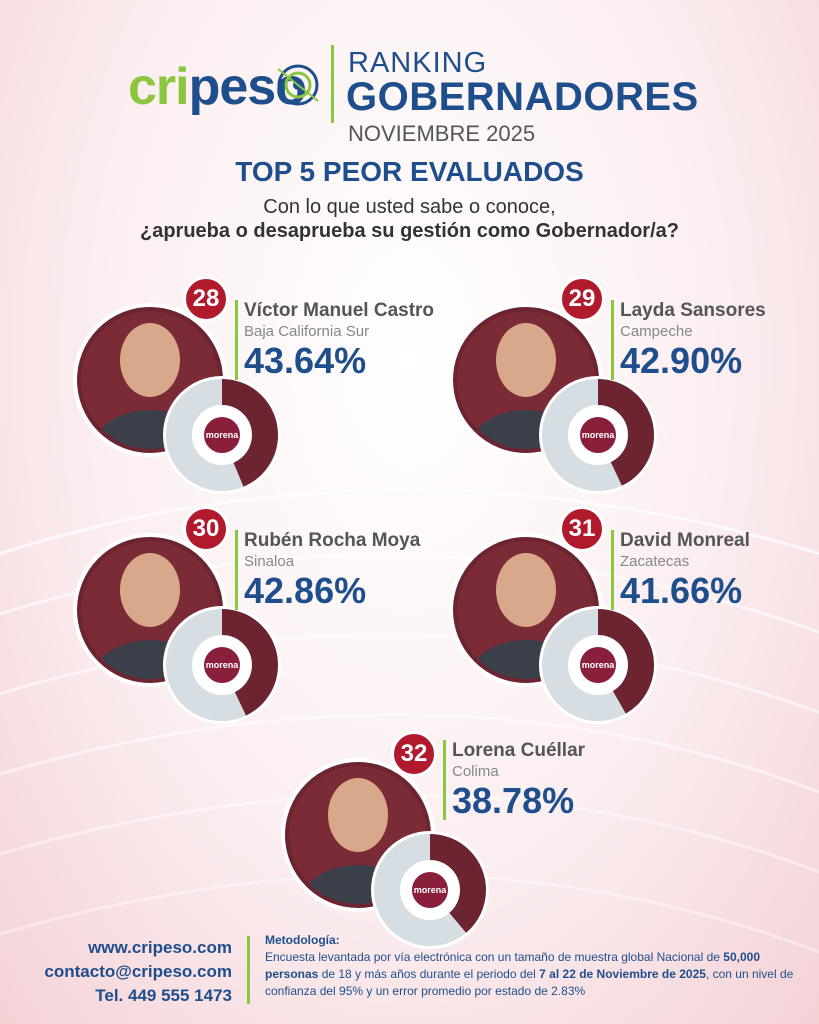 The width and height of the screenshot is (819, 1024). I want to click on governor-name: Lorena Cuéllar, so click(519, 750).